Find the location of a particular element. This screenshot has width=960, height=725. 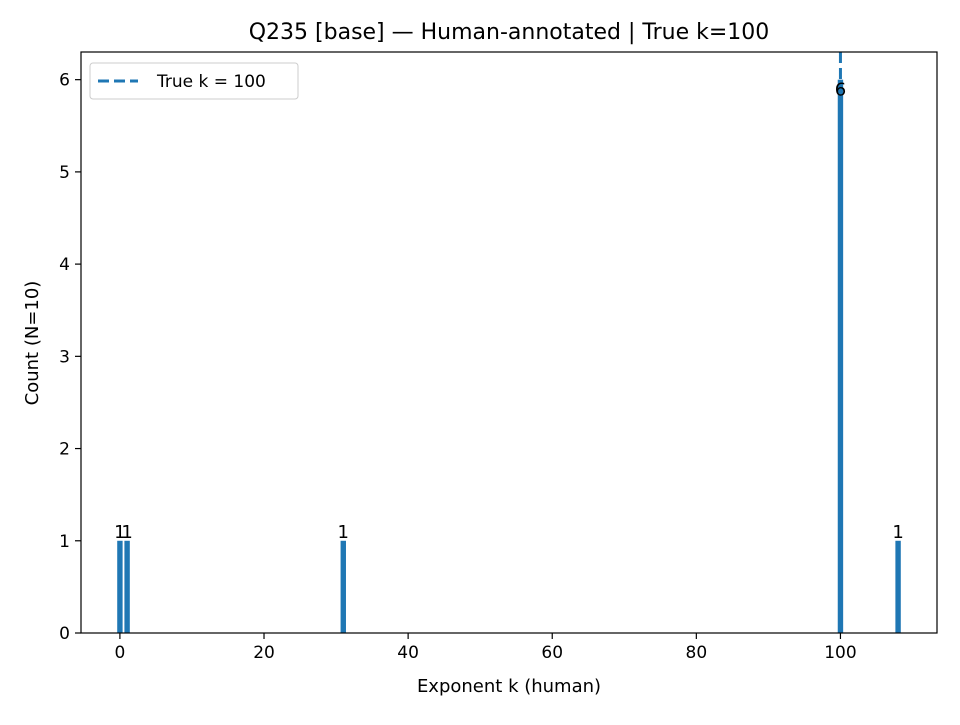

legend-box is located at coordinates (194, 81).